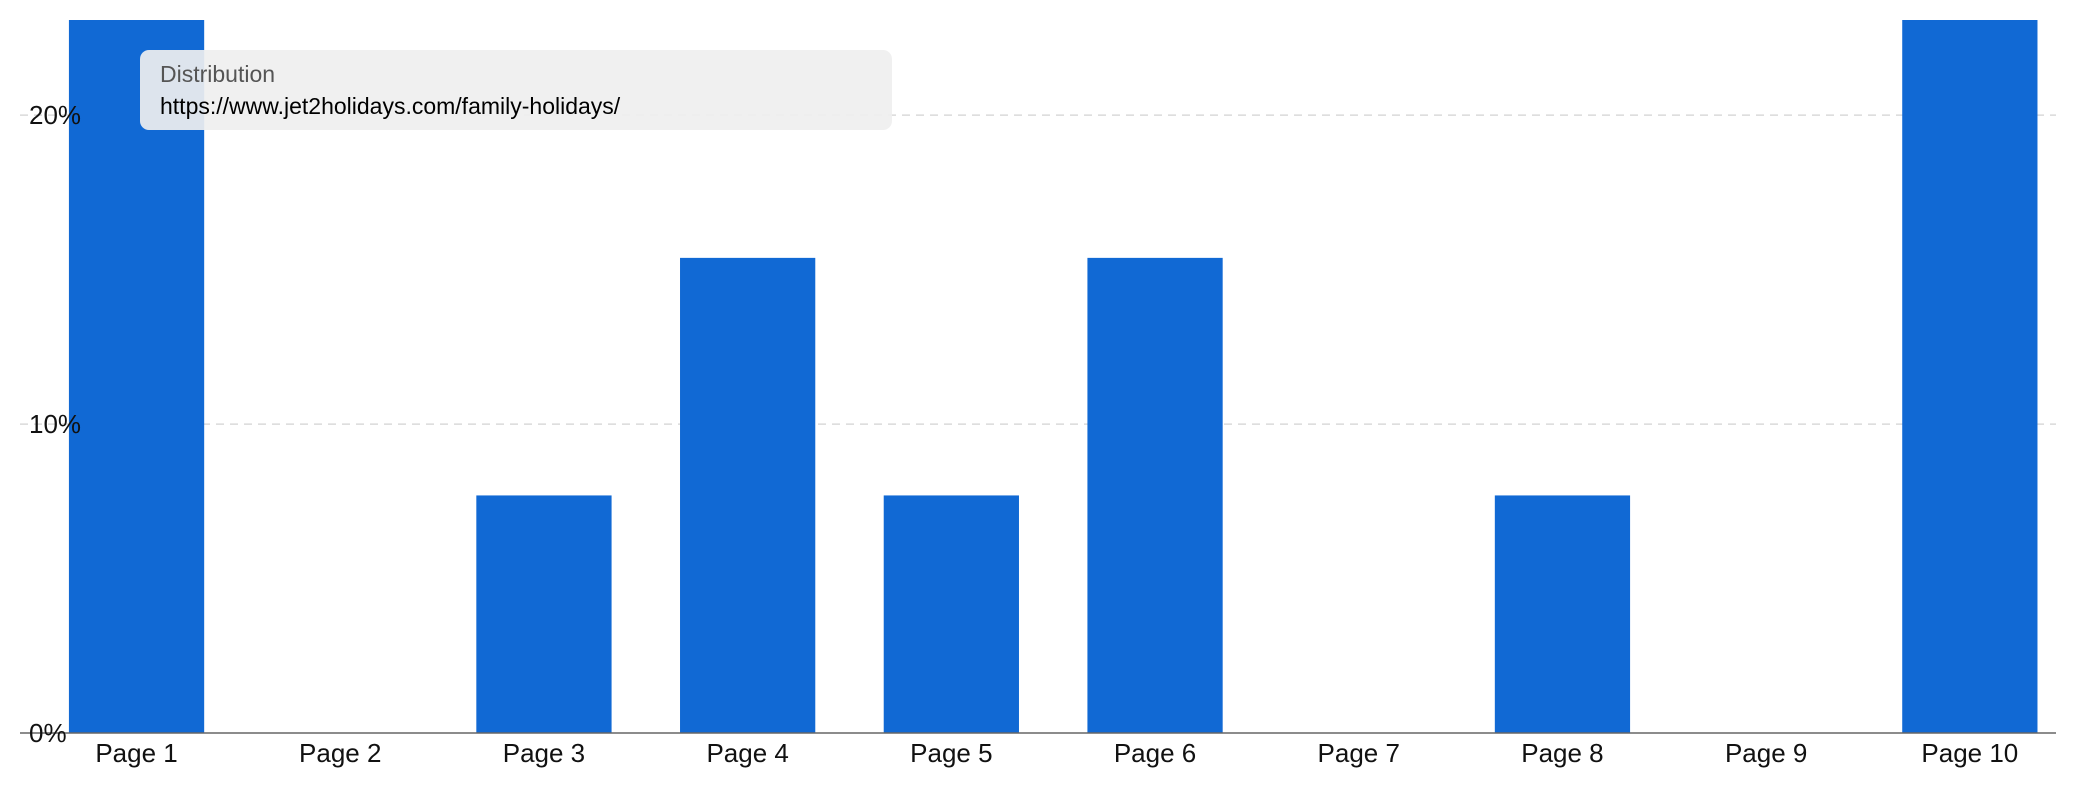  I want to click on x-tick-label: Page 3, so click(544, 753).